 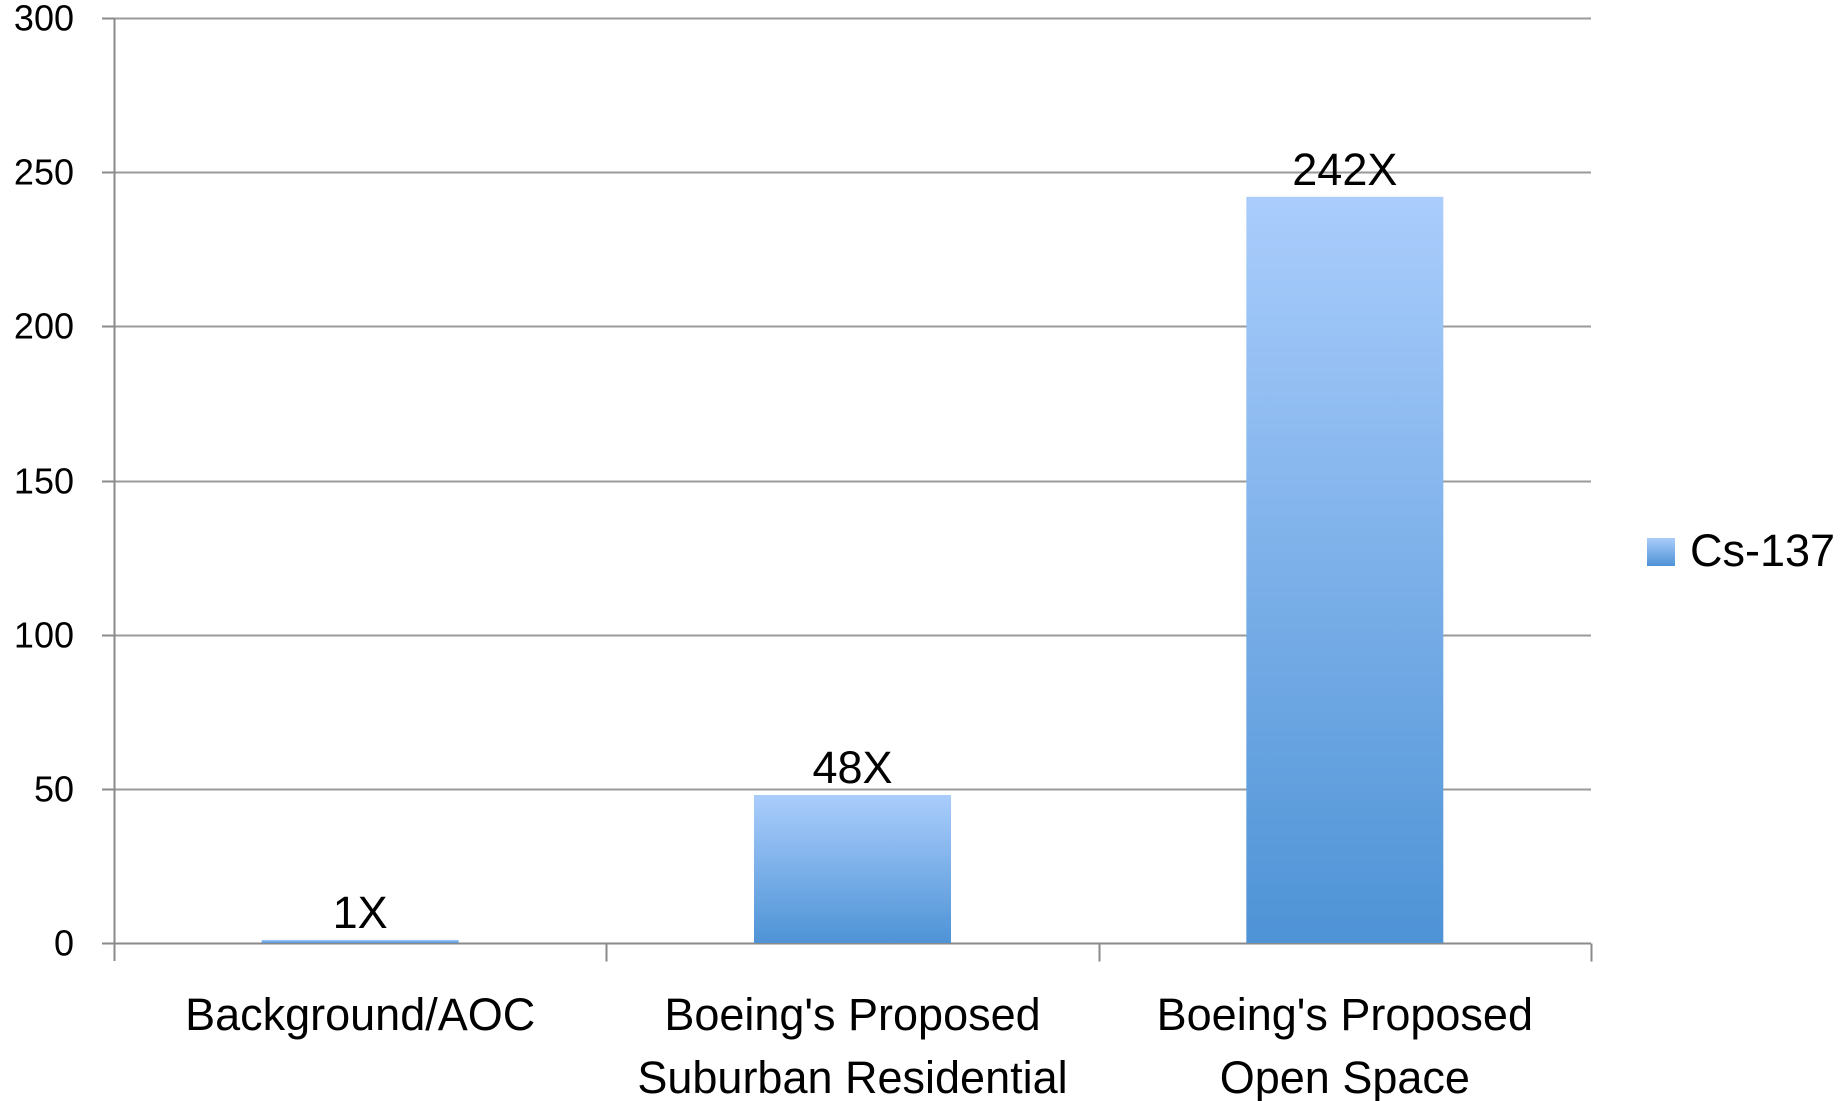 What do you see at coordinates (852, 1076) in the screenshot?
I see `category-label: Suburban Residential` at bounding box center [852, 1076].